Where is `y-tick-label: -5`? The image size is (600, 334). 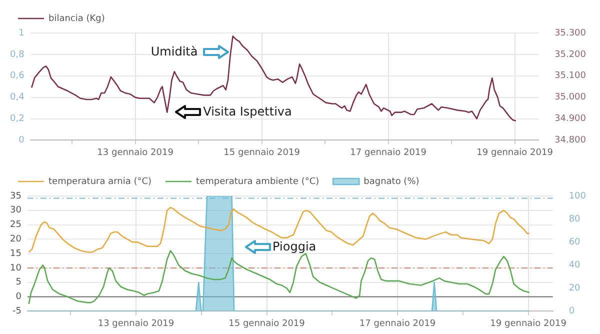 y-tick-label: -5 is located at coordinates (17, 311).